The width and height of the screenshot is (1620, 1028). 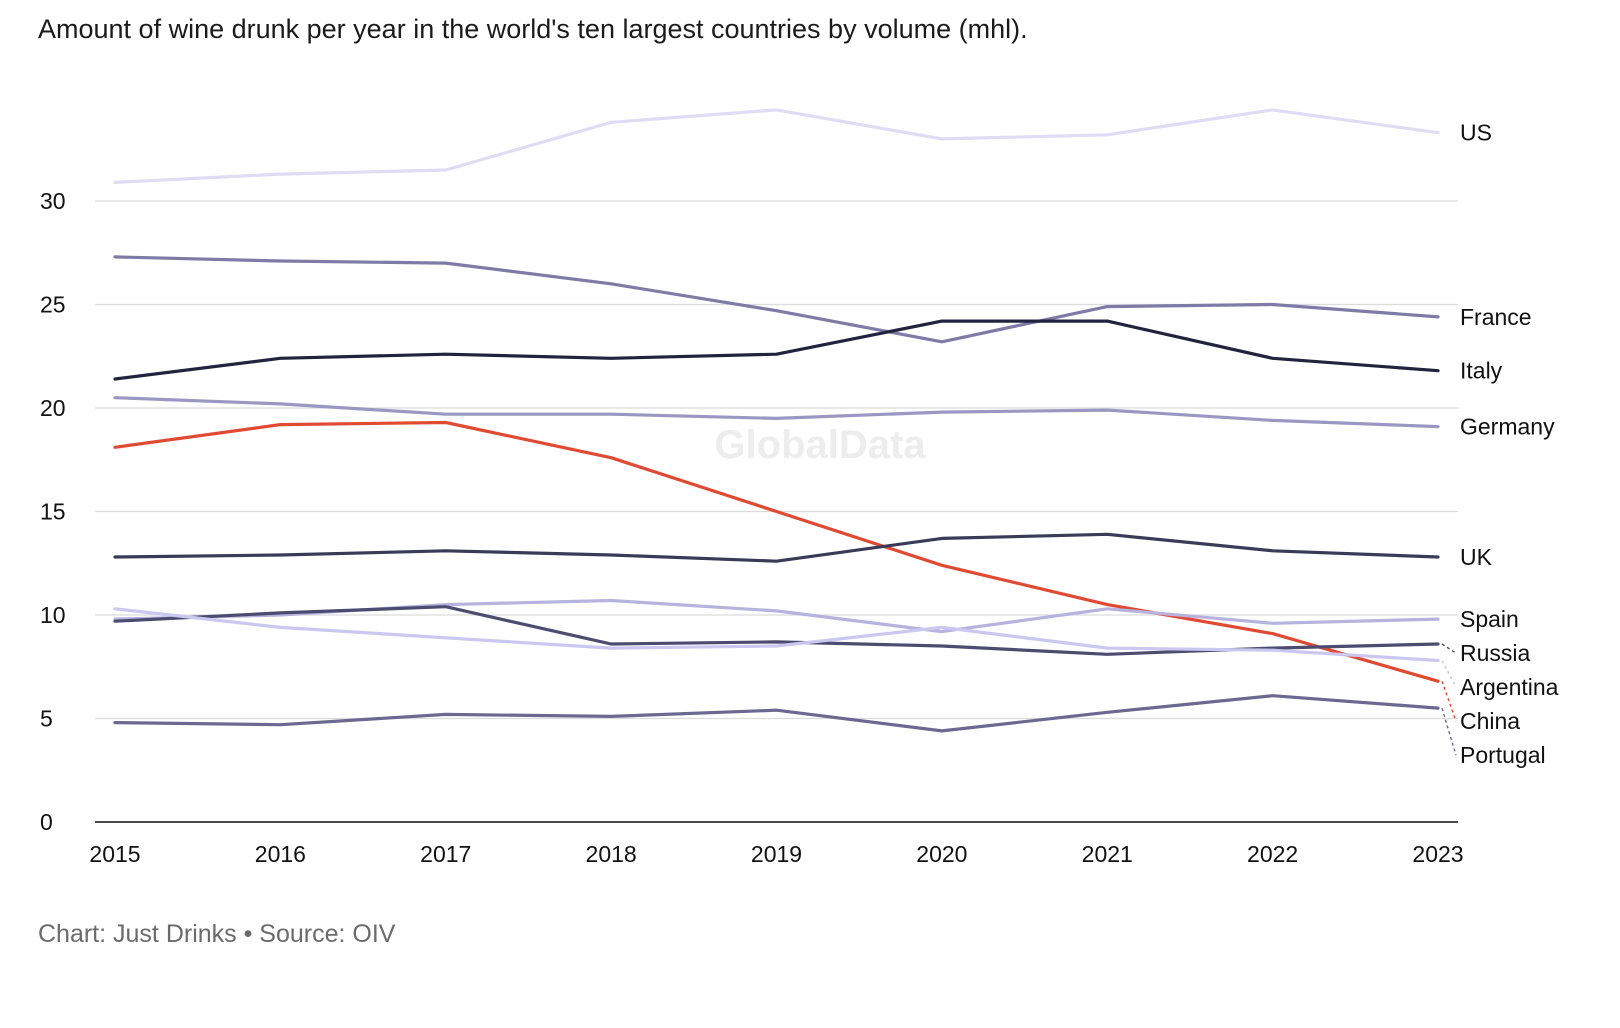 I want to click on x-tick-label-2016: 2016, so click(x=280, y=854).